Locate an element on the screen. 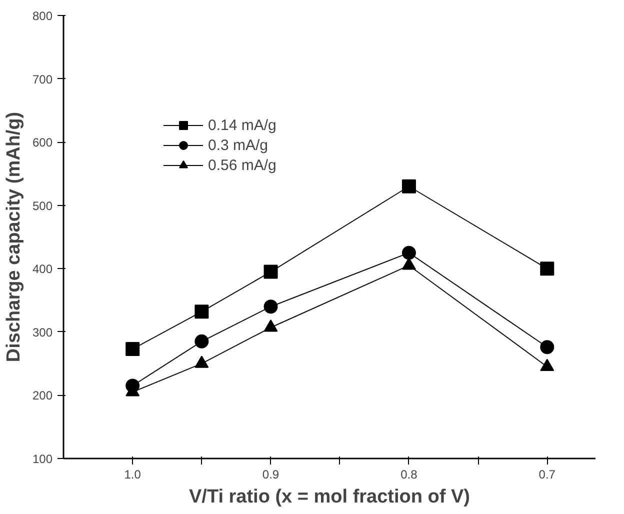  y-tick-label: 700 is located at coordinates (42, 79).